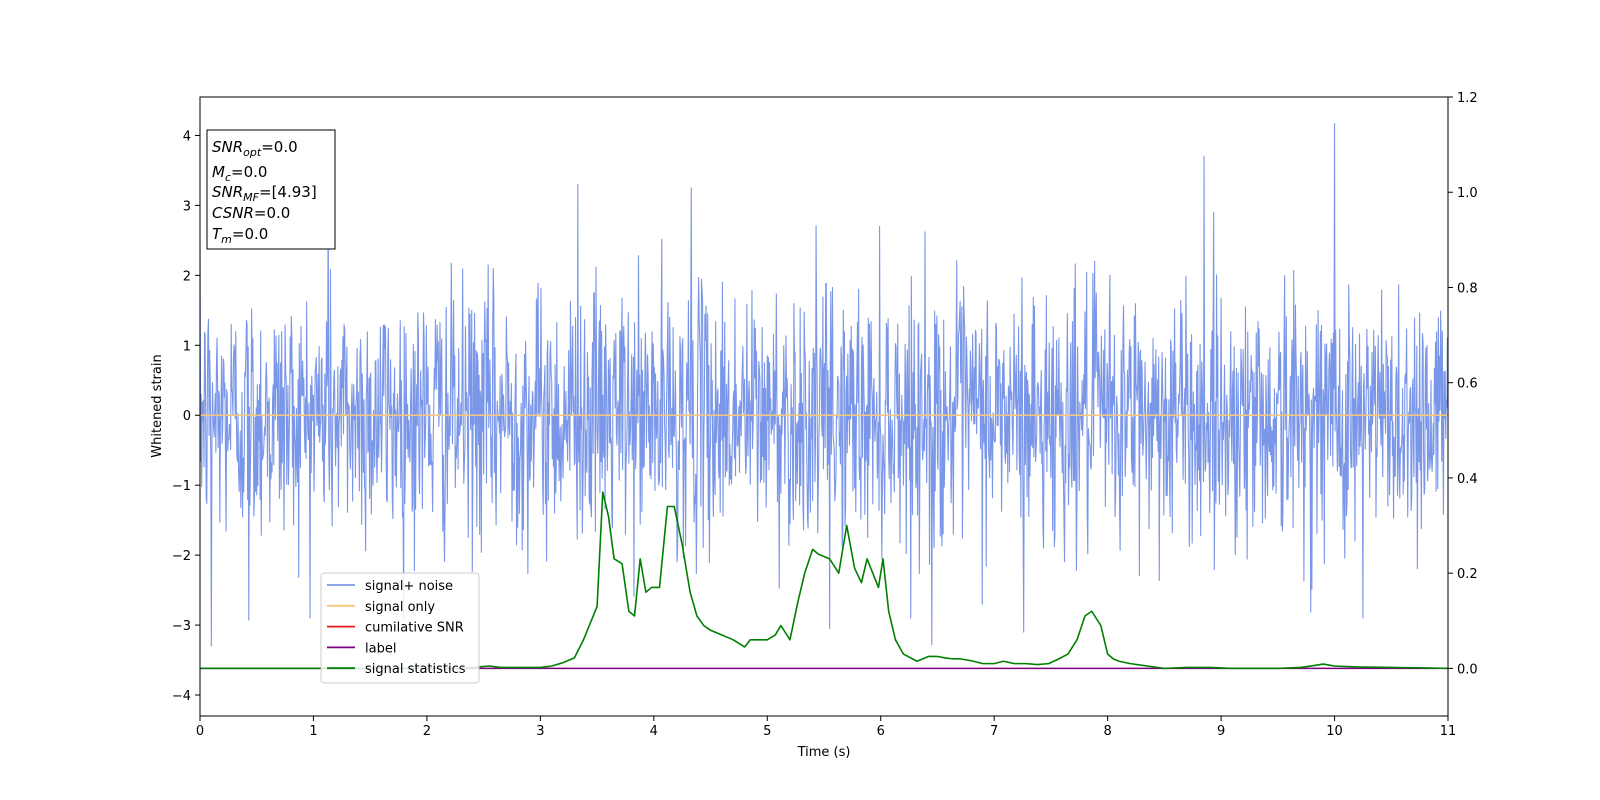 Image resolution: width=1600 pixels, height=800 pixels. I want to click on left-y-tick-label: 3, so click(187, 206).